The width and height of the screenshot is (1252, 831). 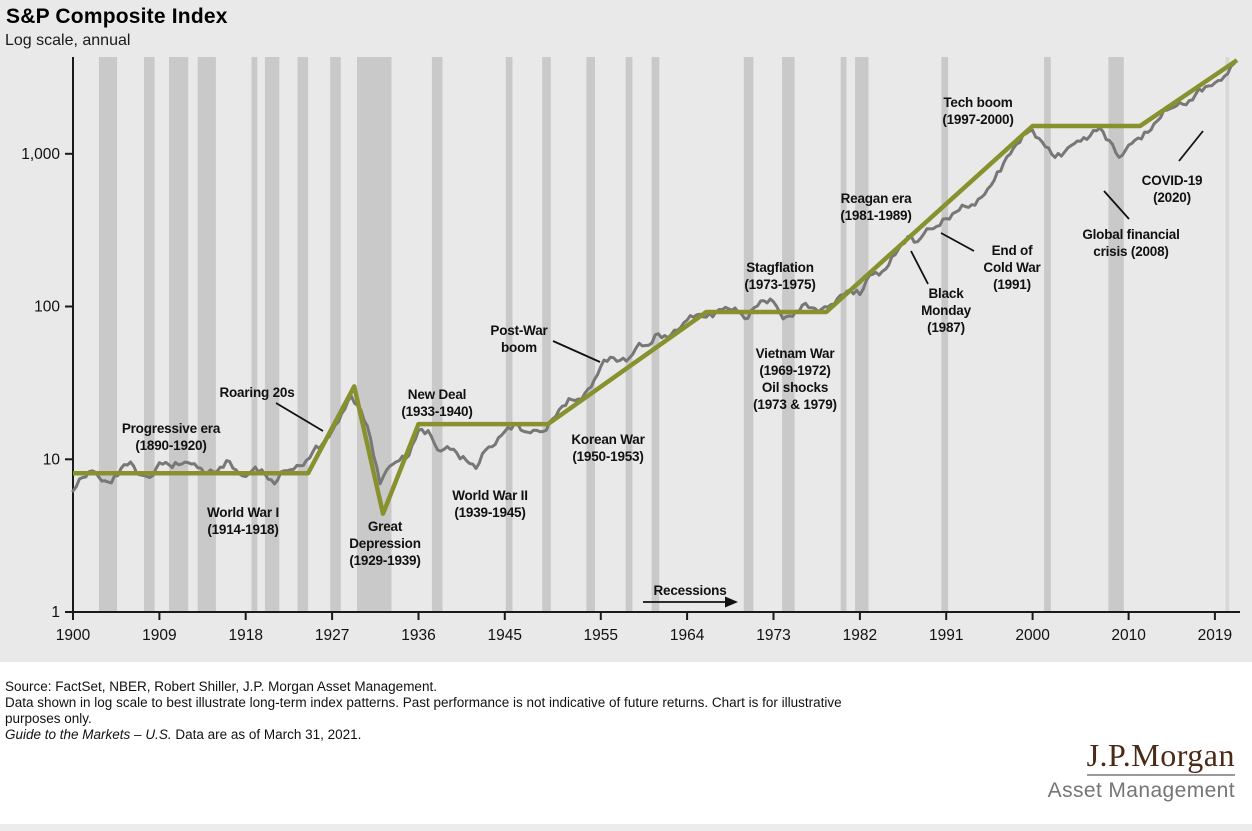 What do you see at coordinates (88, 734) in the screenshot?
I see `guide-to-markets-title: Guide to the Markets – U.S.` at bounding box center [88, 734].